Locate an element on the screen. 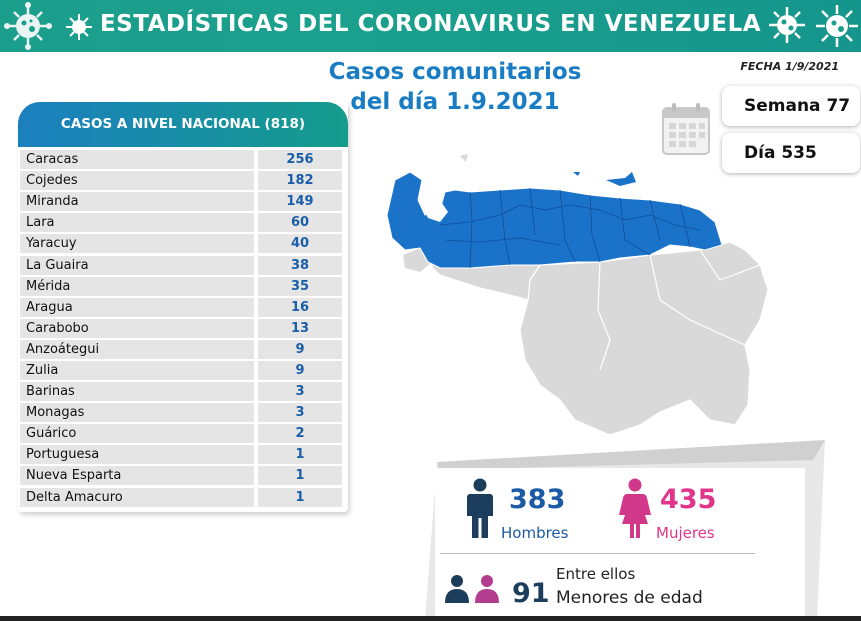 The width and height of the screenshot is (861, 621). table-row: Portuguesa 1 is located at coordinates (181, 454).